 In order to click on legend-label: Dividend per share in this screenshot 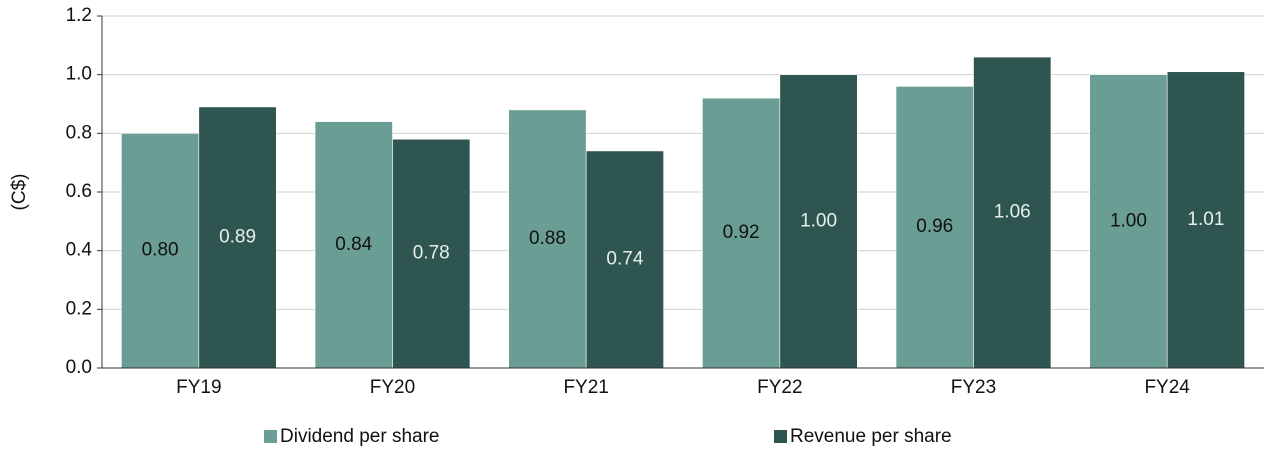, I will do `click(359, 436)`.